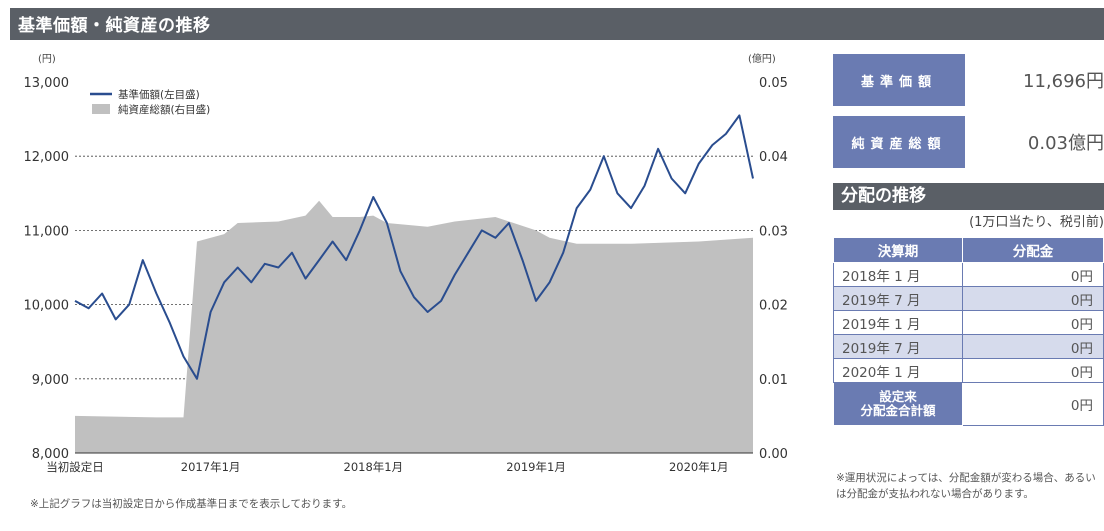  I want to click on left-tick-label: 11,000, so click(47, 231).